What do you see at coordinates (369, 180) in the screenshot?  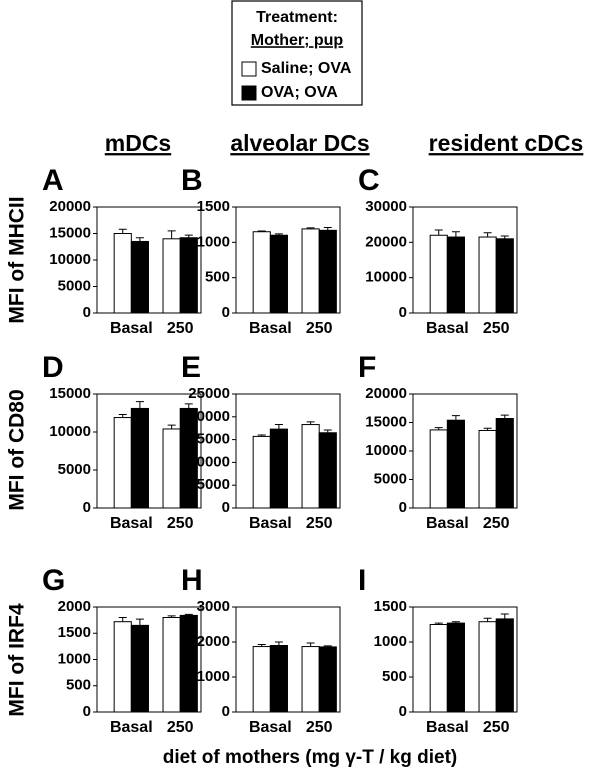 I see `panel-letter: C` at bounding box center [369, 180].